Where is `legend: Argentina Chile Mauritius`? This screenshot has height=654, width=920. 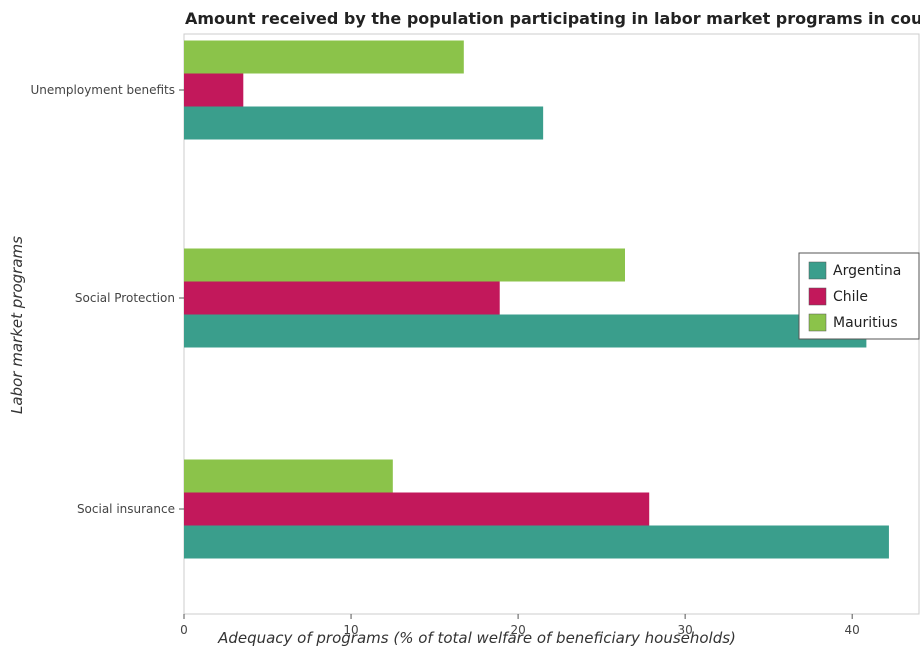
legend: Argentina Chile Mauritius is located at coordinates (859, 296).